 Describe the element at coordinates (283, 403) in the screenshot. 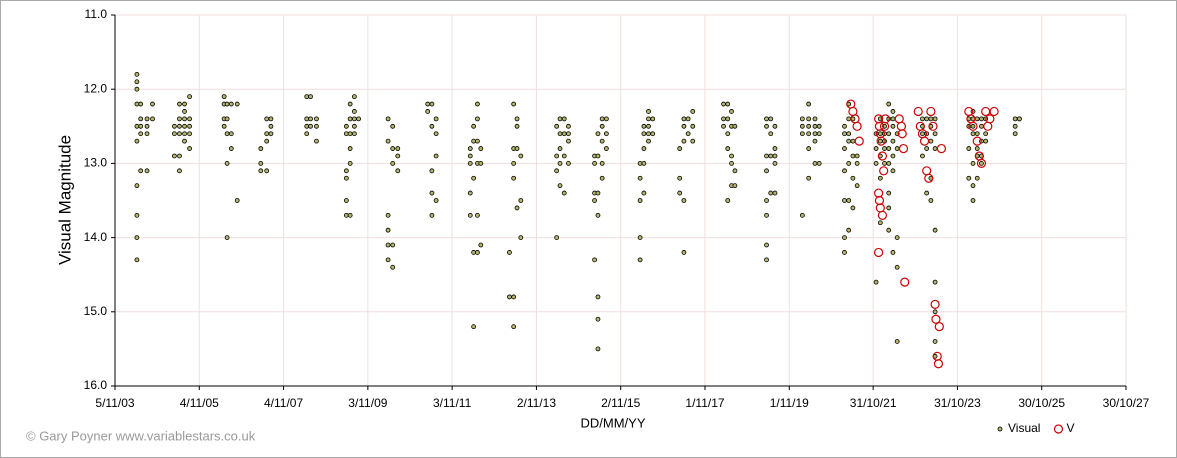

I see `x-tick-label: 4/11/07` at that location.